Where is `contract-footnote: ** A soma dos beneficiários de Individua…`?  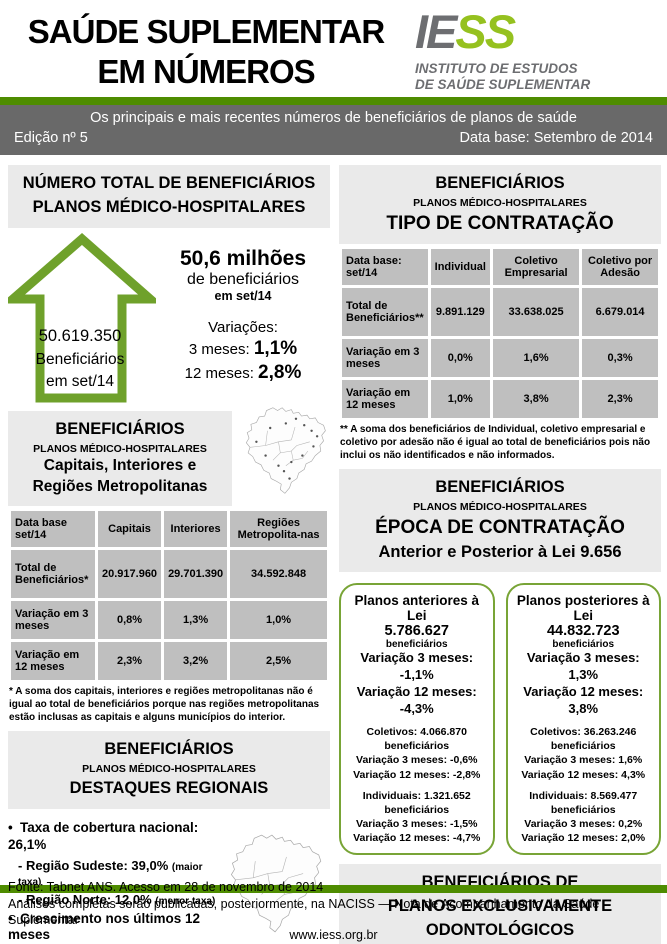 contract-footnote: ** A soma dos beneficiários de Individua… is located at coordinates (495, 443).